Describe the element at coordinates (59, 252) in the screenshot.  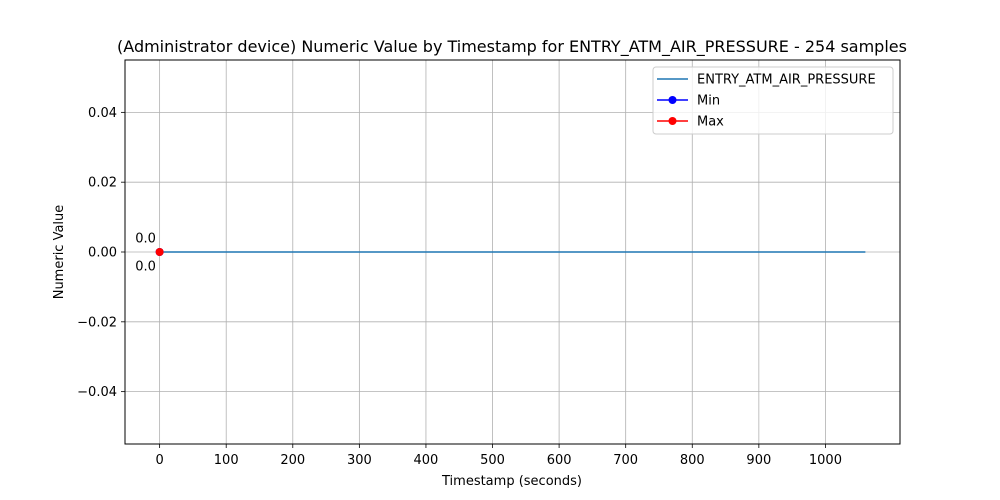
I see `y-axis-label: Numeric Value` at that location.